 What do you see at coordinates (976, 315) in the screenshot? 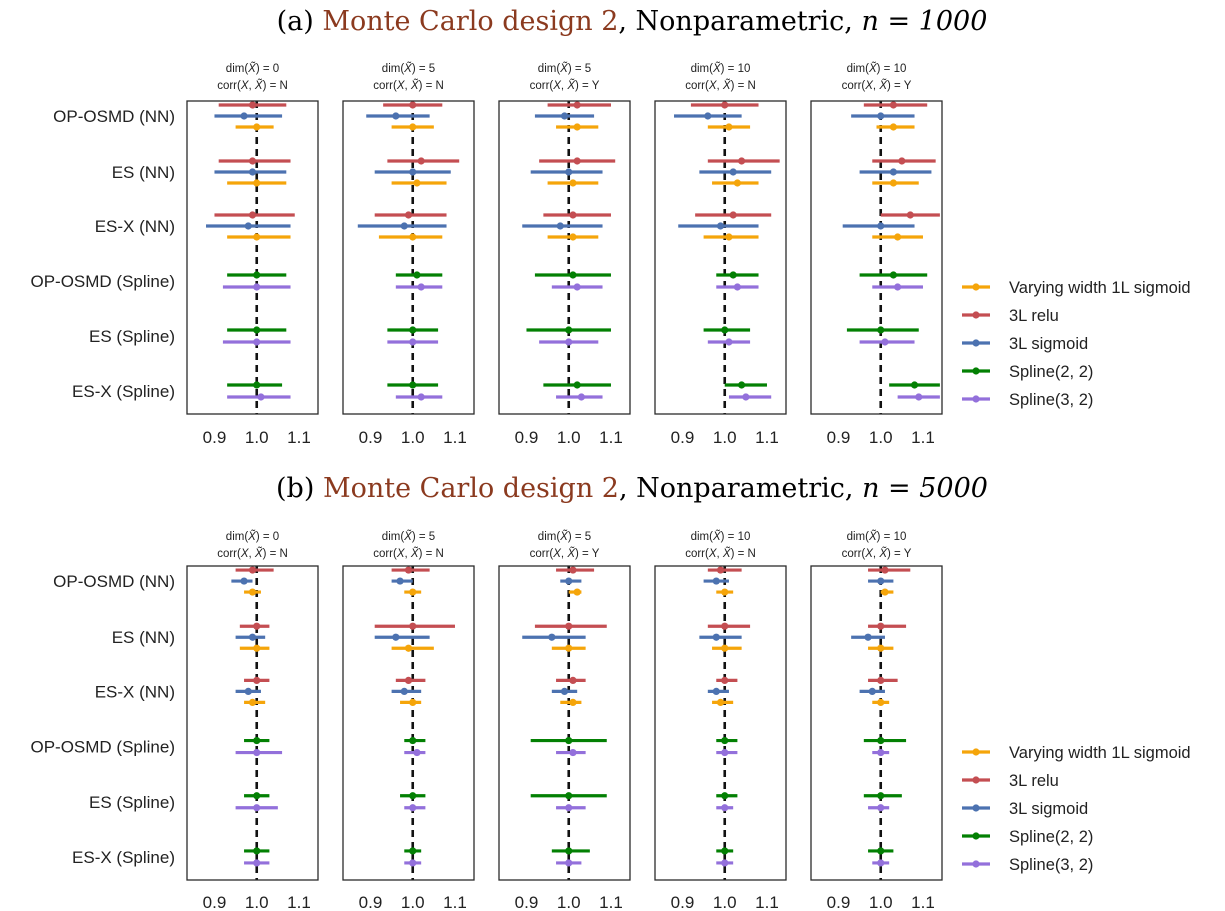
I see `legend-marker-3l_relu` at bounding box center [976, 315].